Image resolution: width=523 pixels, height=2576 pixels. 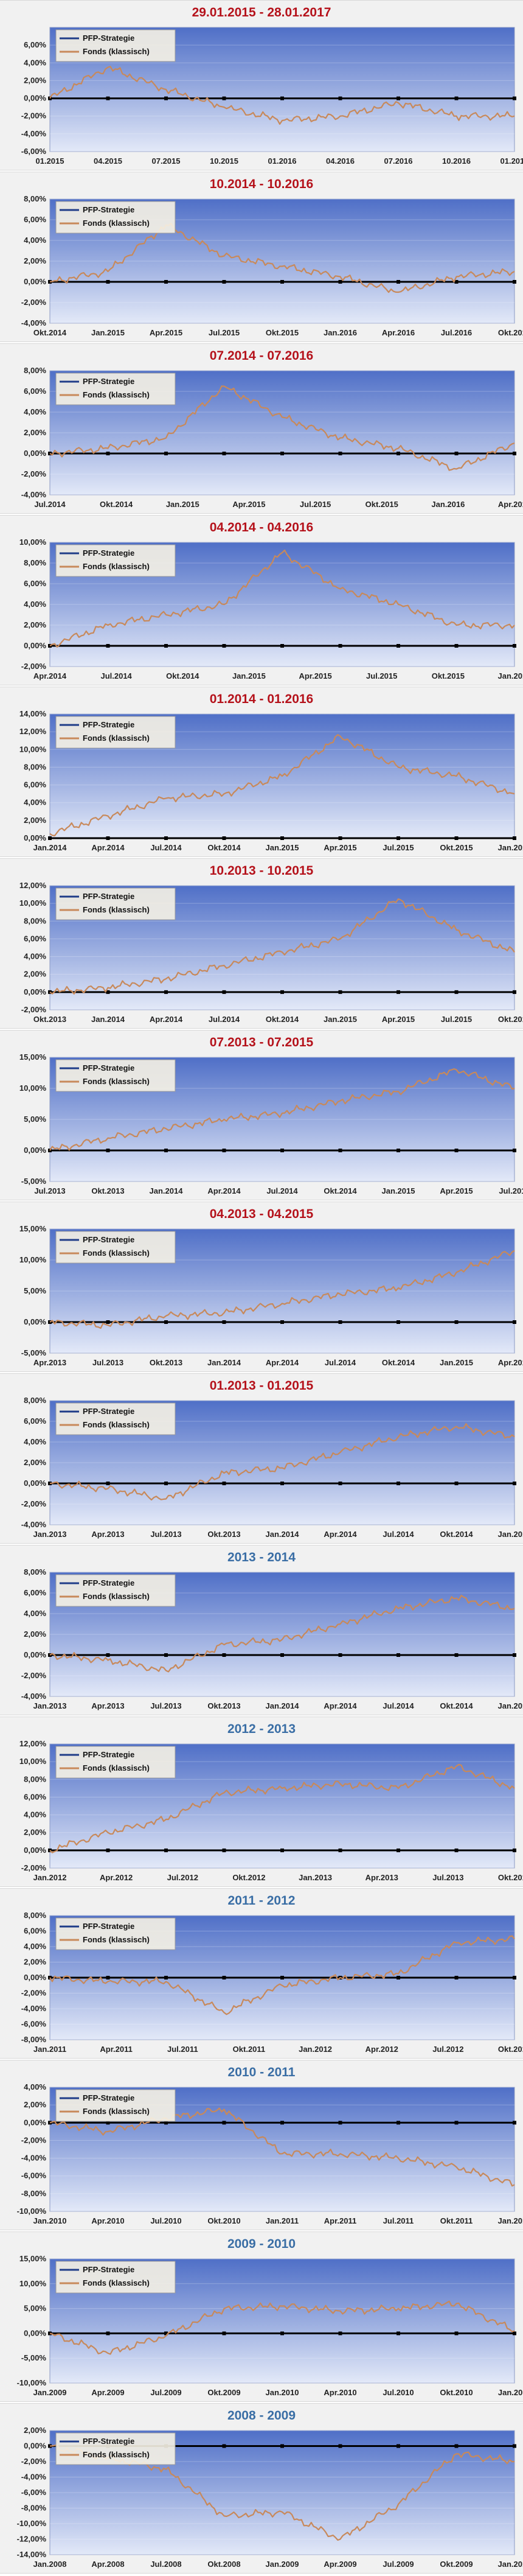 What do you see at coordinates (340, 2565) in the screenshot?
I see `x-tick-label: Apr.2009` at bounding box center [340, 2565].